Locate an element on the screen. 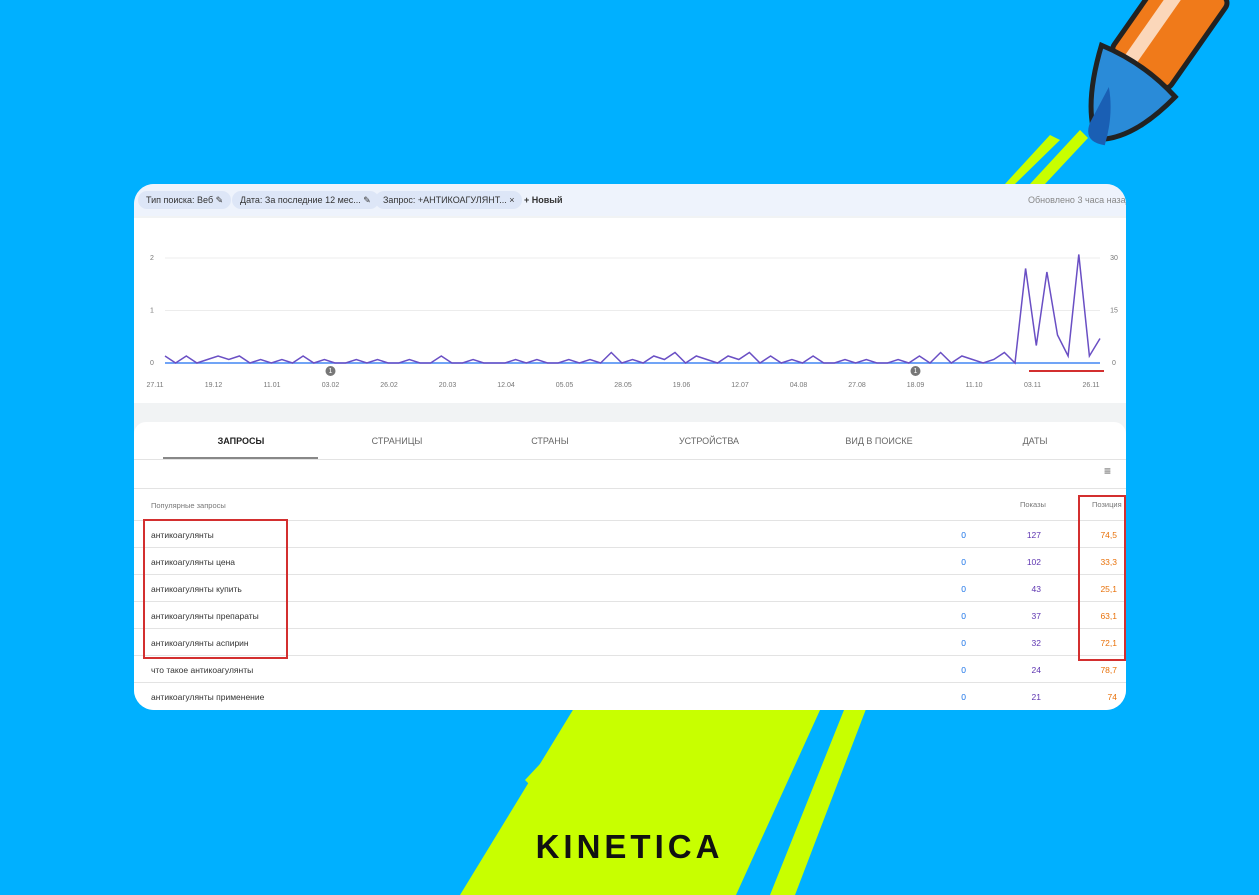 The image size is (1259, 895). x-tick-label: 27.11 is located at coordinates (155, 385).